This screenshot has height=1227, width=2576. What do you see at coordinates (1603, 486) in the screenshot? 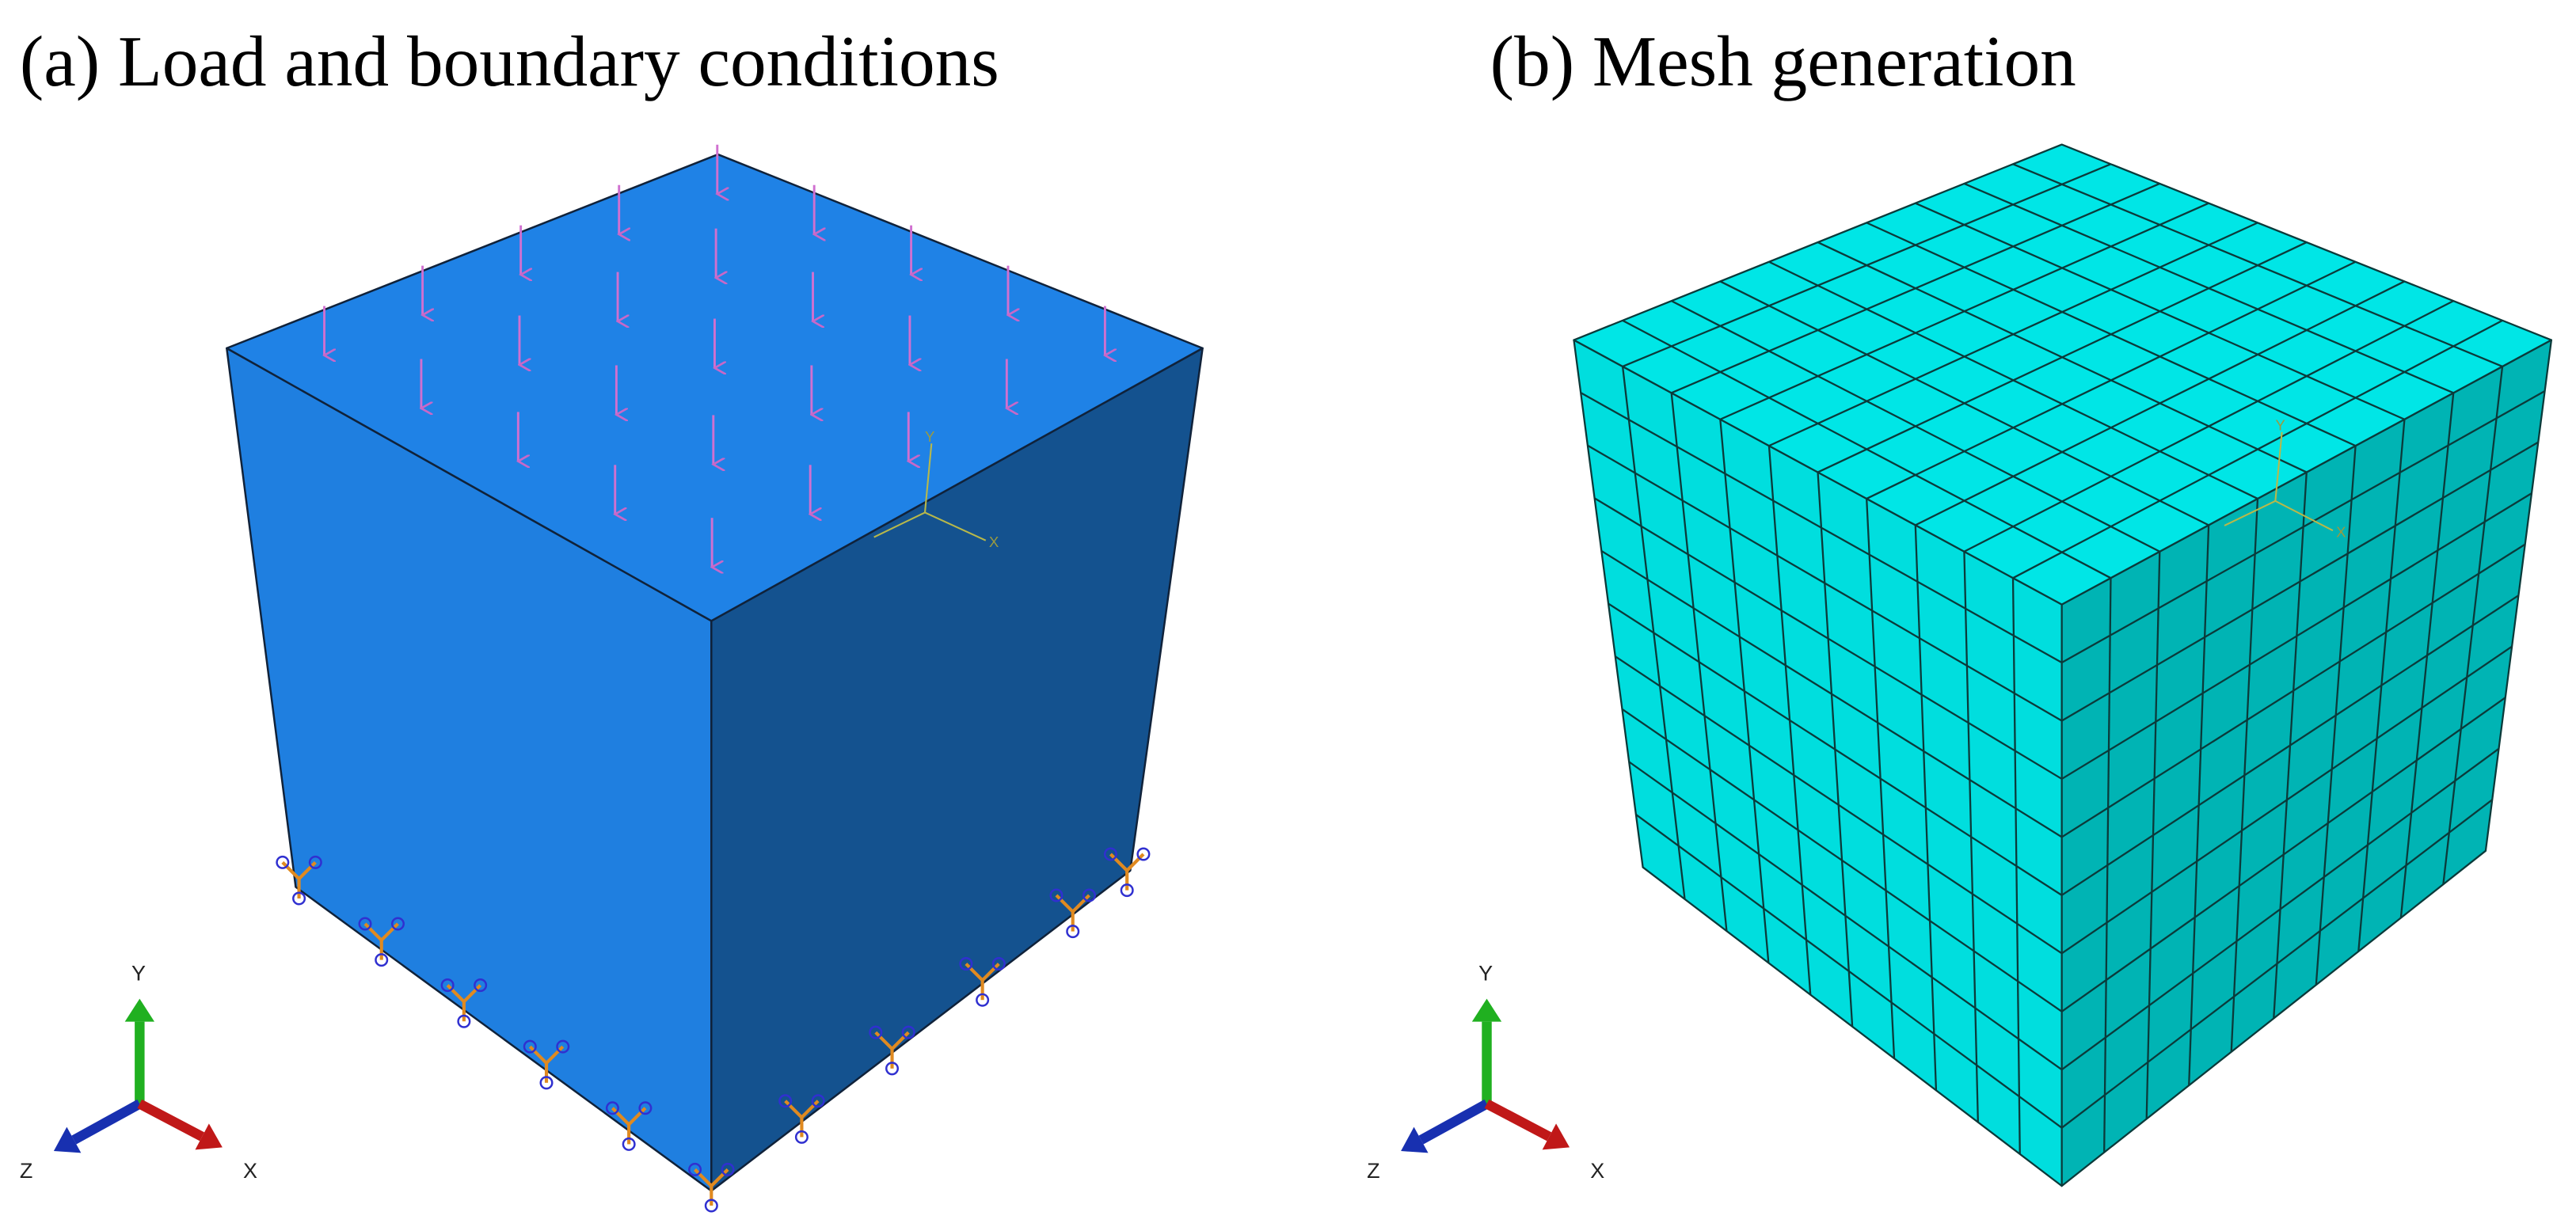
I see `local-axes` at bounding box center [1603, 486].